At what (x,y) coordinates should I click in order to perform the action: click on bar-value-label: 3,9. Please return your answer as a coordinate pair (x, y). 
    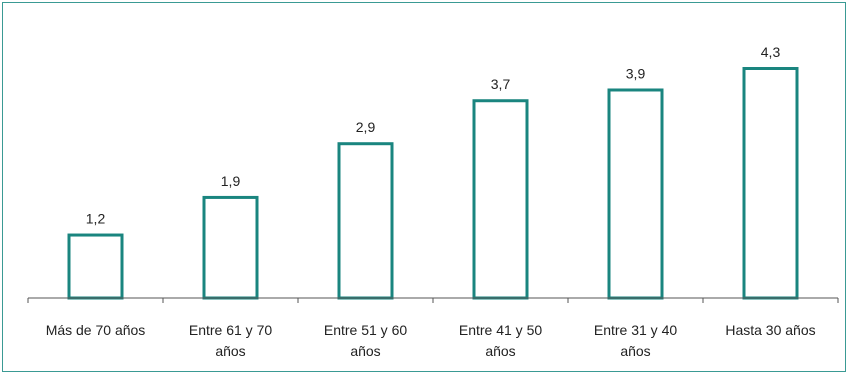
    Looking at the image, I should click on (636, 73).